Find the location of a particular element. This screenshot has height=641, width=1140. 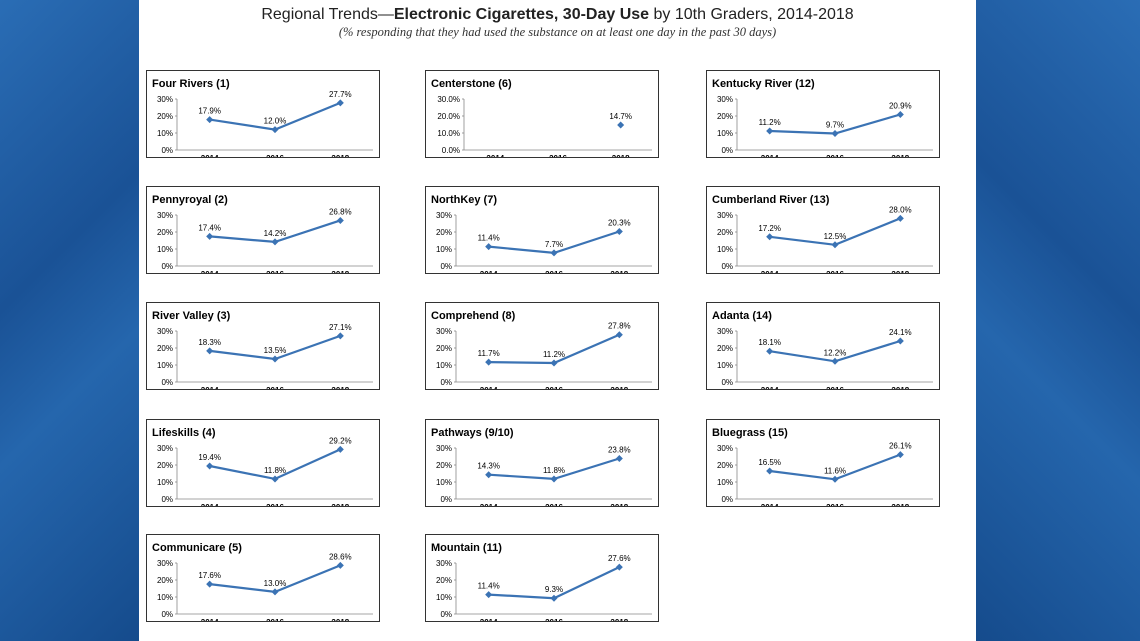

chart-title: Adanta (14) is located at coordinates (742, 316).